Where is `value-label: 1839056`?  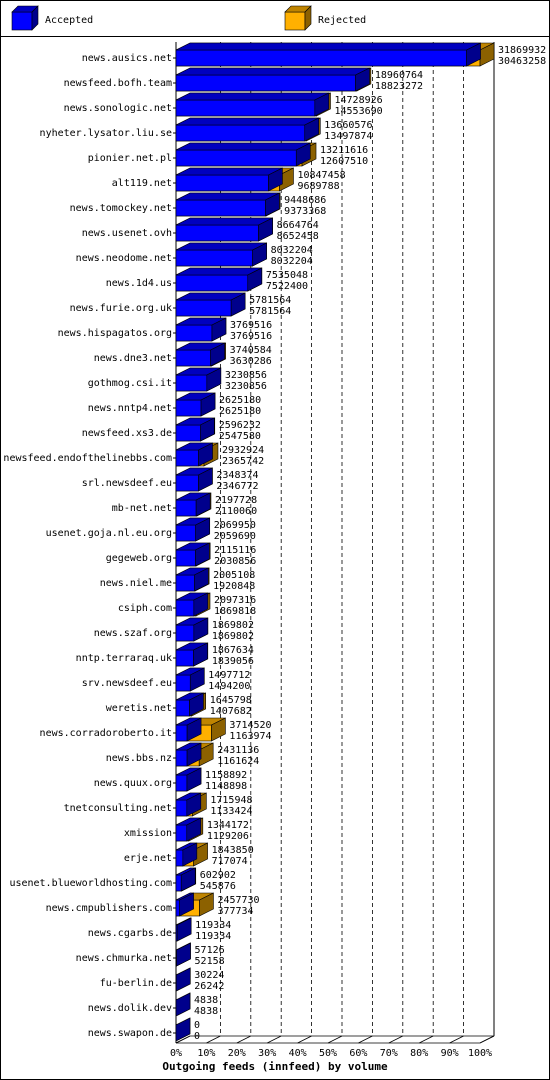
value-label: 1839056 is located at coordinates (233, 661).